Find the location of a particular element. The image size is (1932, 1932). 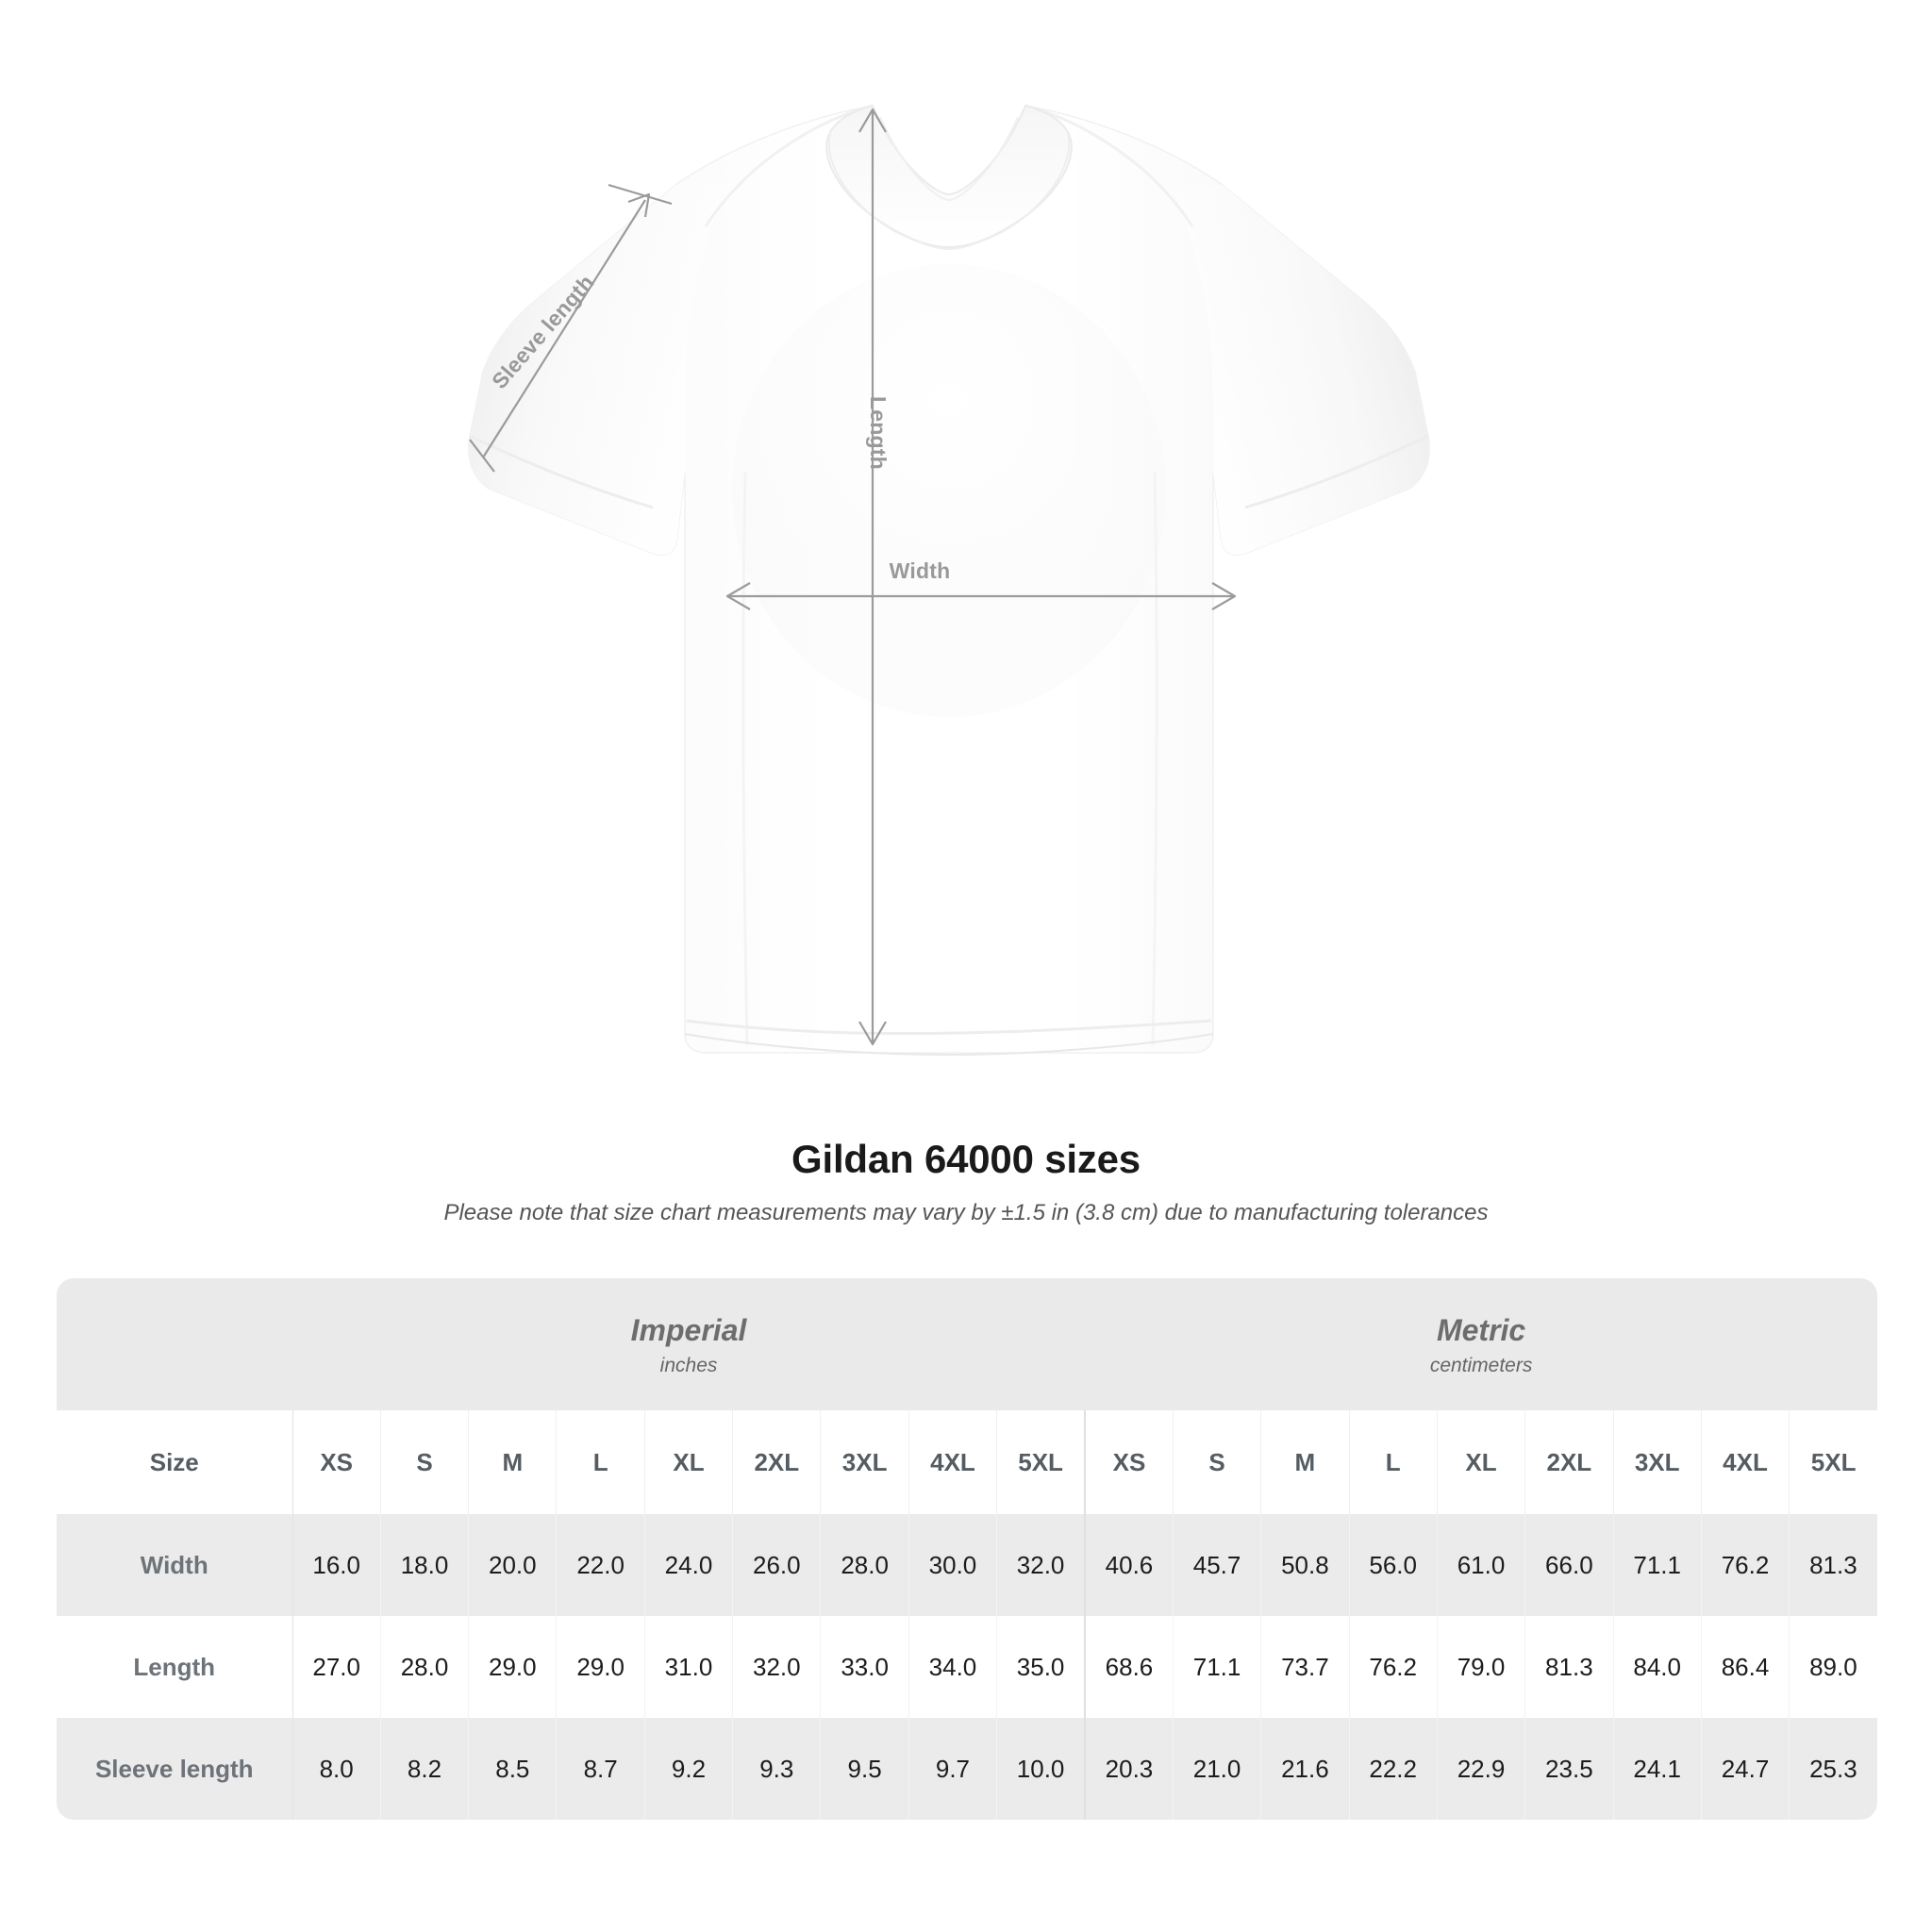

cell-length-metric-m: 73.7 is located at coordinates (1305, 1667).